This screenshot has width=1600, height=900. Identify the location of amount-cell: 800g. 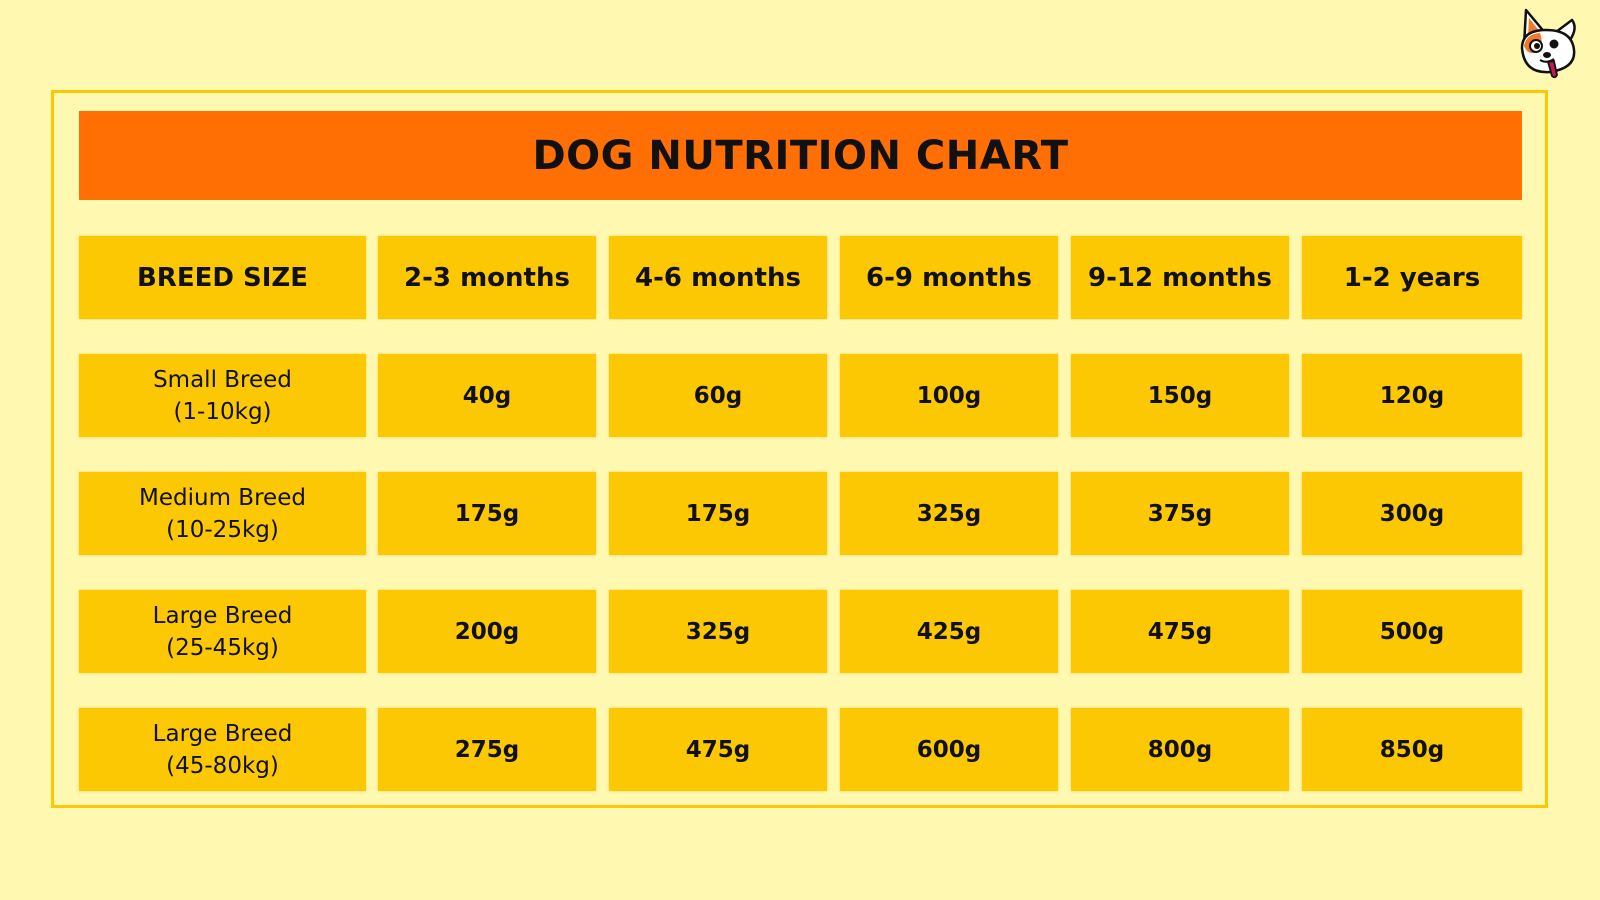
(1180, 749).